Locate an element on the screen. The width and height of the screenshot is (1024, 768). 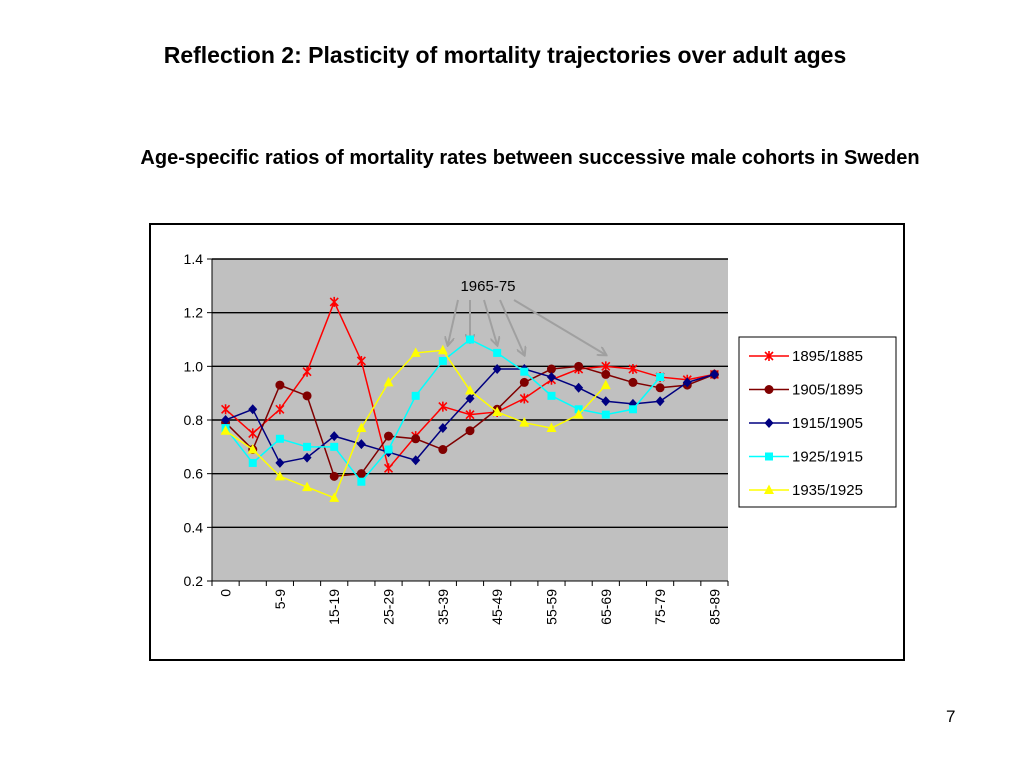
legend-label: 1925/1915 is located at coordinates (827, 457).